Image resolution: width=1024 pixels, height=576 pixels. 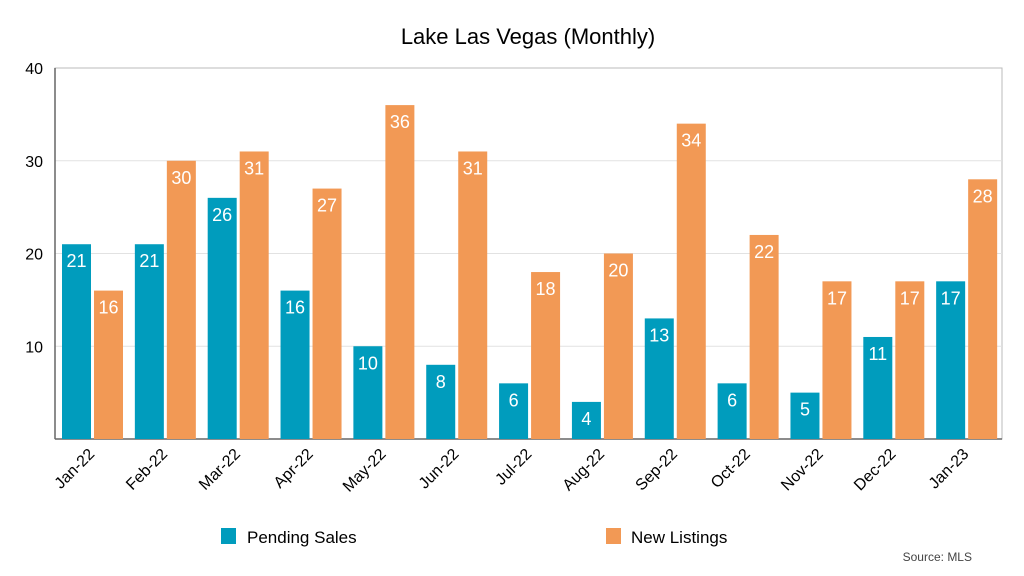 What do you see at coordinates (368, 363) in the screenshot?
I see `data-label: 10` at bounding box center [368, 363].